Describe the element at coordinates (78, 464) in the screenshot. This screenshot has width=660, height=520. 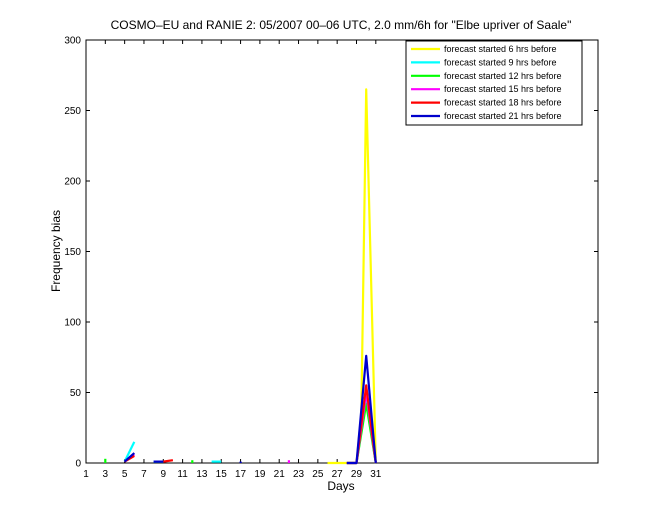
I see `y-tick-label: 0` at that location.